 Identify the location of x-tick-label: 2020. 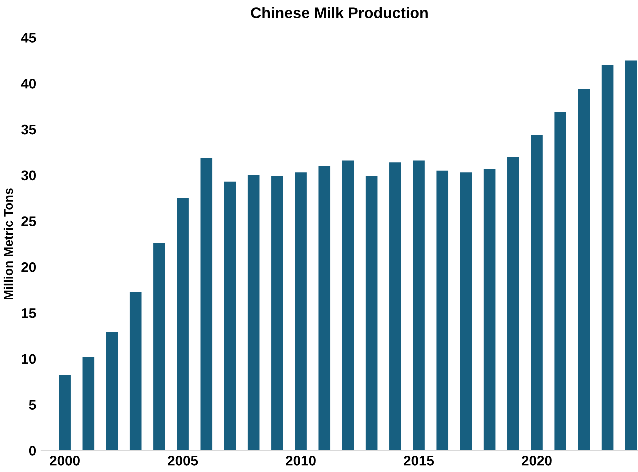
(537, 461).